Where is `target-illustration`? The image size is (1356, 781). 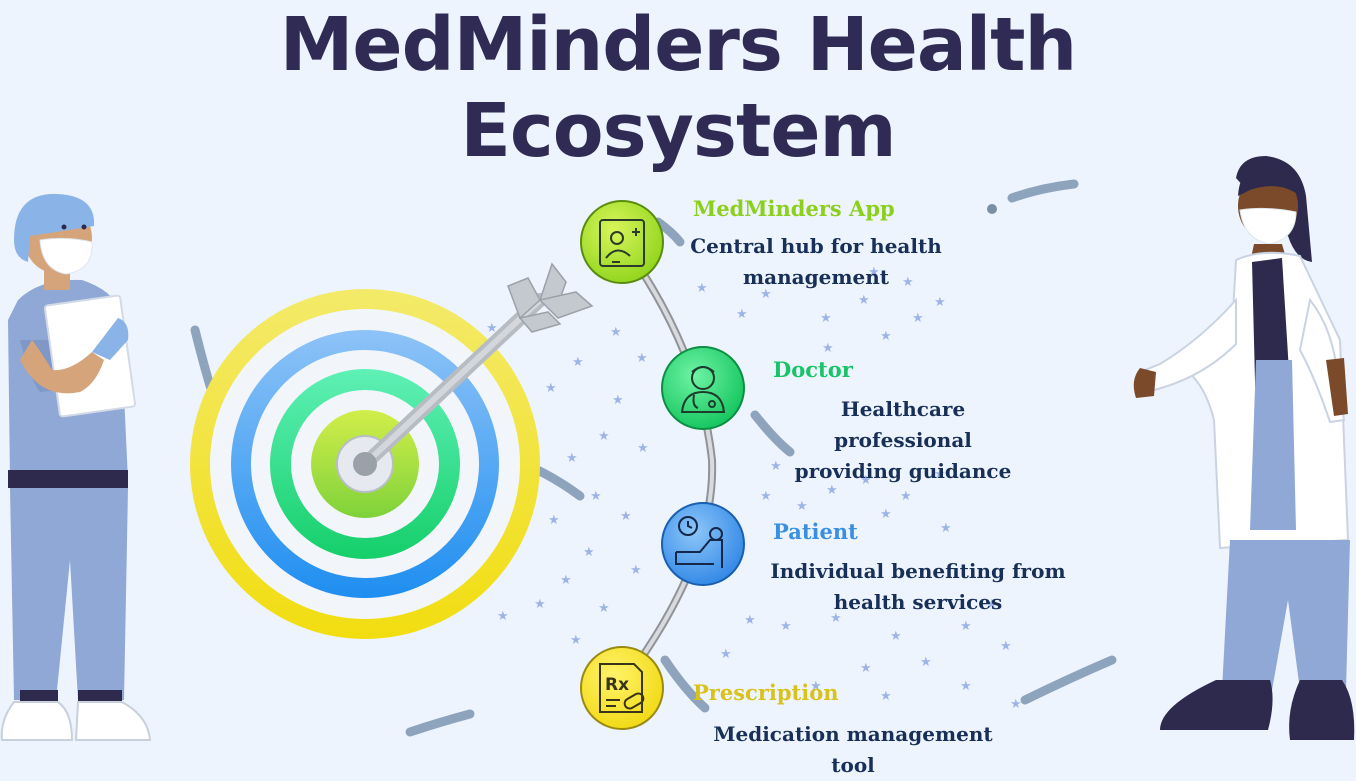 target-illustration is located at coordinates (392, 450).